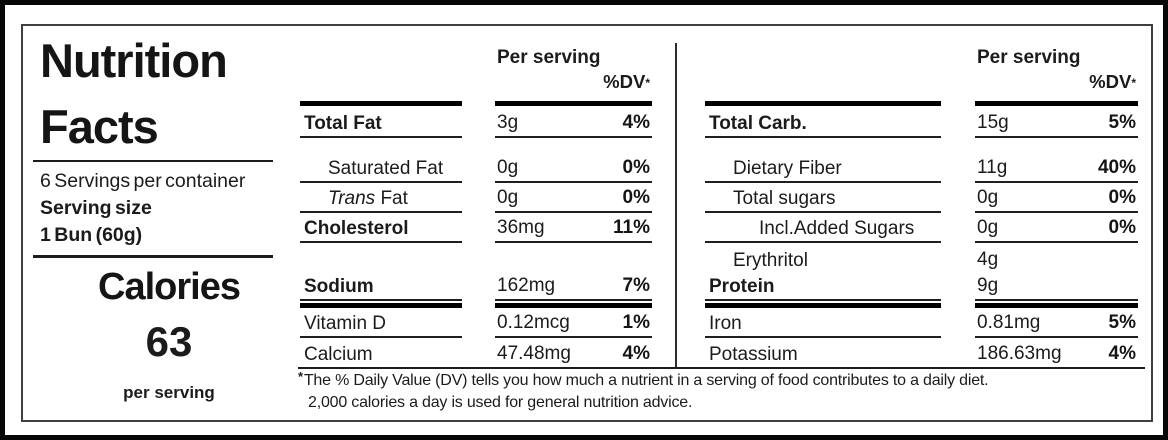 This screenshot has height=440, width=1168. What do you see at coordinates (134, 94) in the screenshot?
I see `nutrition-facts-title: Nutrition Facts` at bounding box center [134, 94].